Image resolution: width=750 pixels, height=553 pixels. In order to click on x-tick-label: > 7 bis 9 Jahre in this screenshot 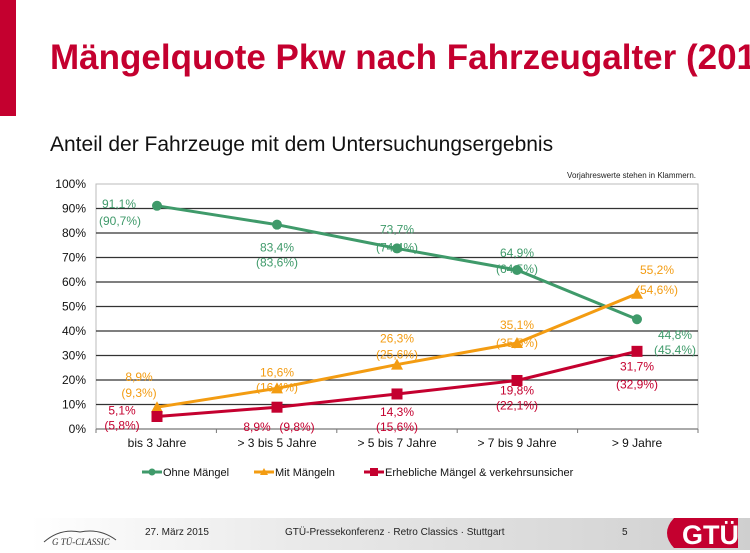, I will do `click(516, 443)`.